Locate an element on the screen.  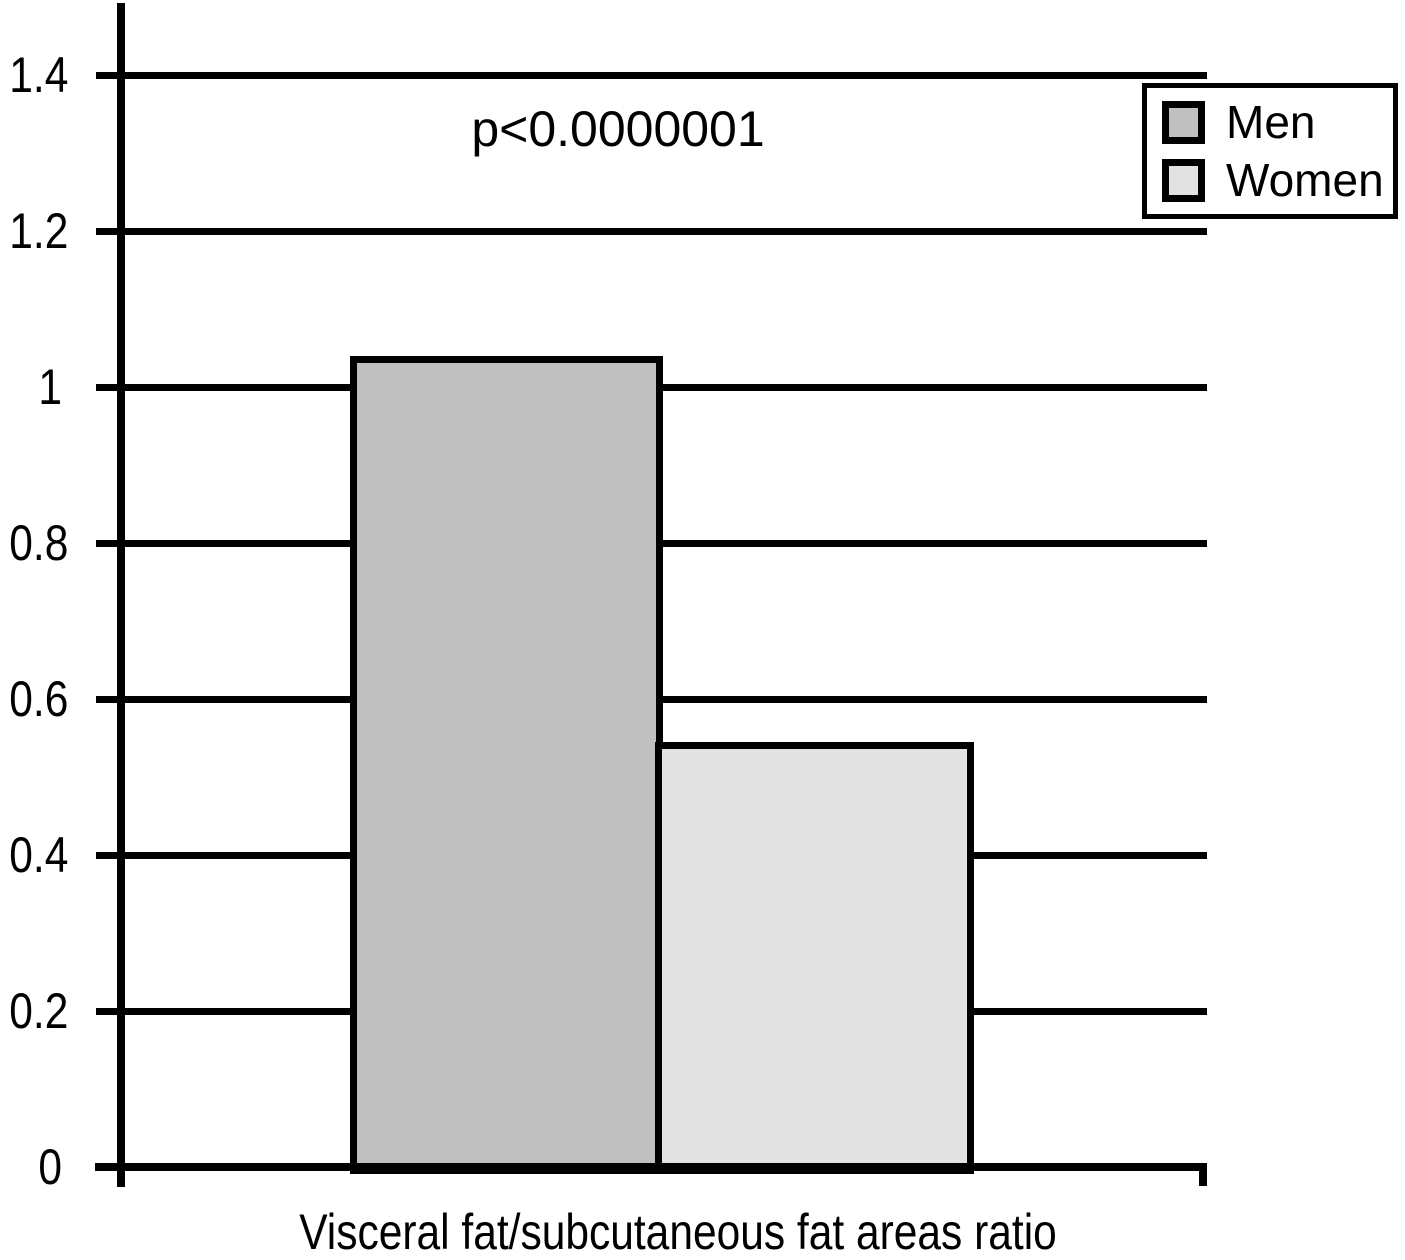
y-tick-label-0.4: 0.4 is located at coordinates (39, 855).